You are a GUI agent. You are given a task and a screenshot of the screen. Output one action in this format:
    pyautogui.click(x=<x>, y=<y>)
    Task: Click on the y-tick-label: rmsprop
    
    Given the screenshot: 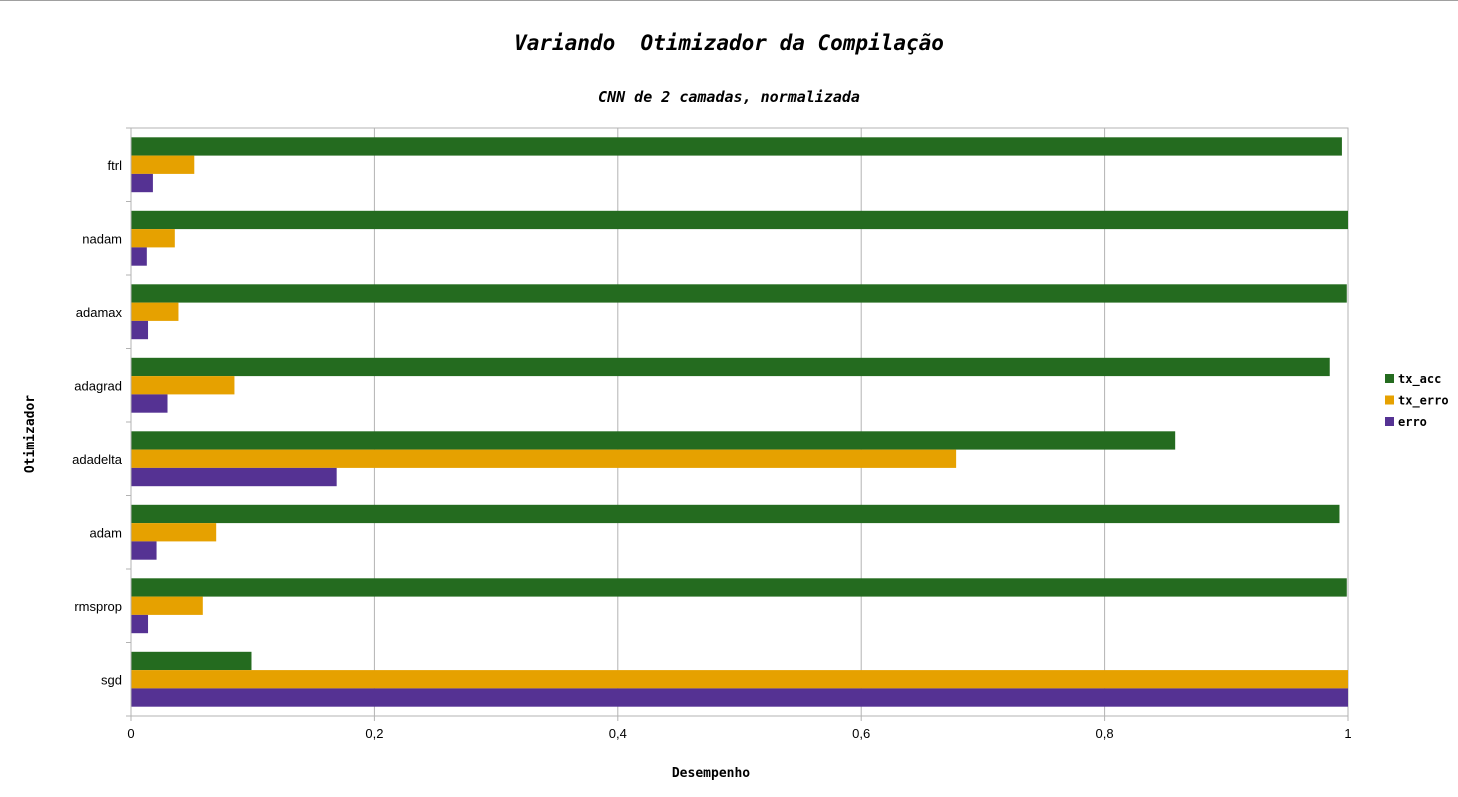 What is the action you would take?
    pyautogui.click(x=98, y=606)
    